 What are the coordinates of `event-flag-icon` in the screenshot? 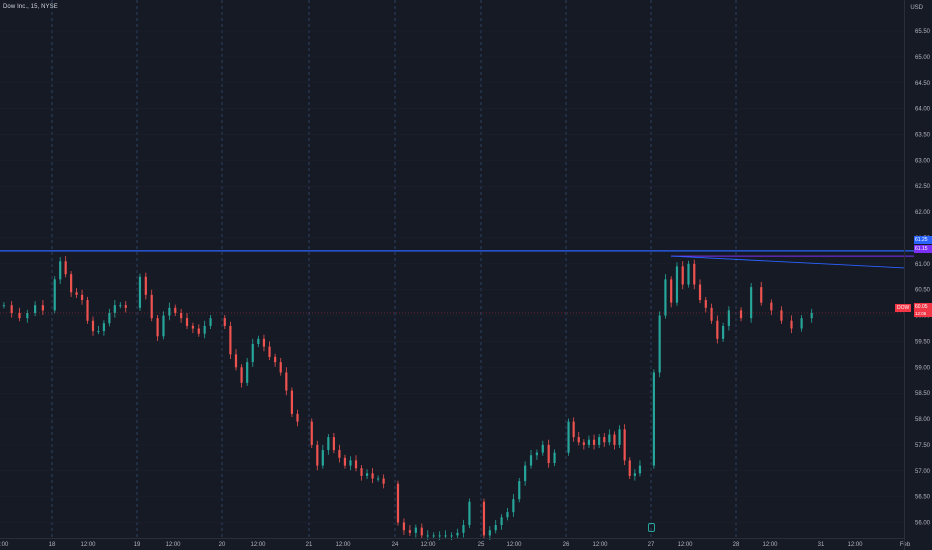 It's located at (651, 527).